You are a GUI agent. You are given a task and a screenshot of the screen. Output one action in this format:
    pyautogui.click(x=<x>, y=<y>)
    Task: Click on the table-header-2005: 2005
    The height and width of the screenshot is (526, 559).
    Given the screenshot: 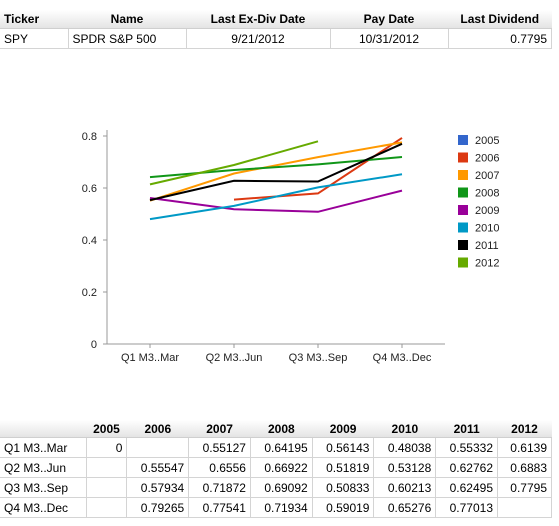 What is the action you would take?
    pyautogui.click(x=106, y=429)
    